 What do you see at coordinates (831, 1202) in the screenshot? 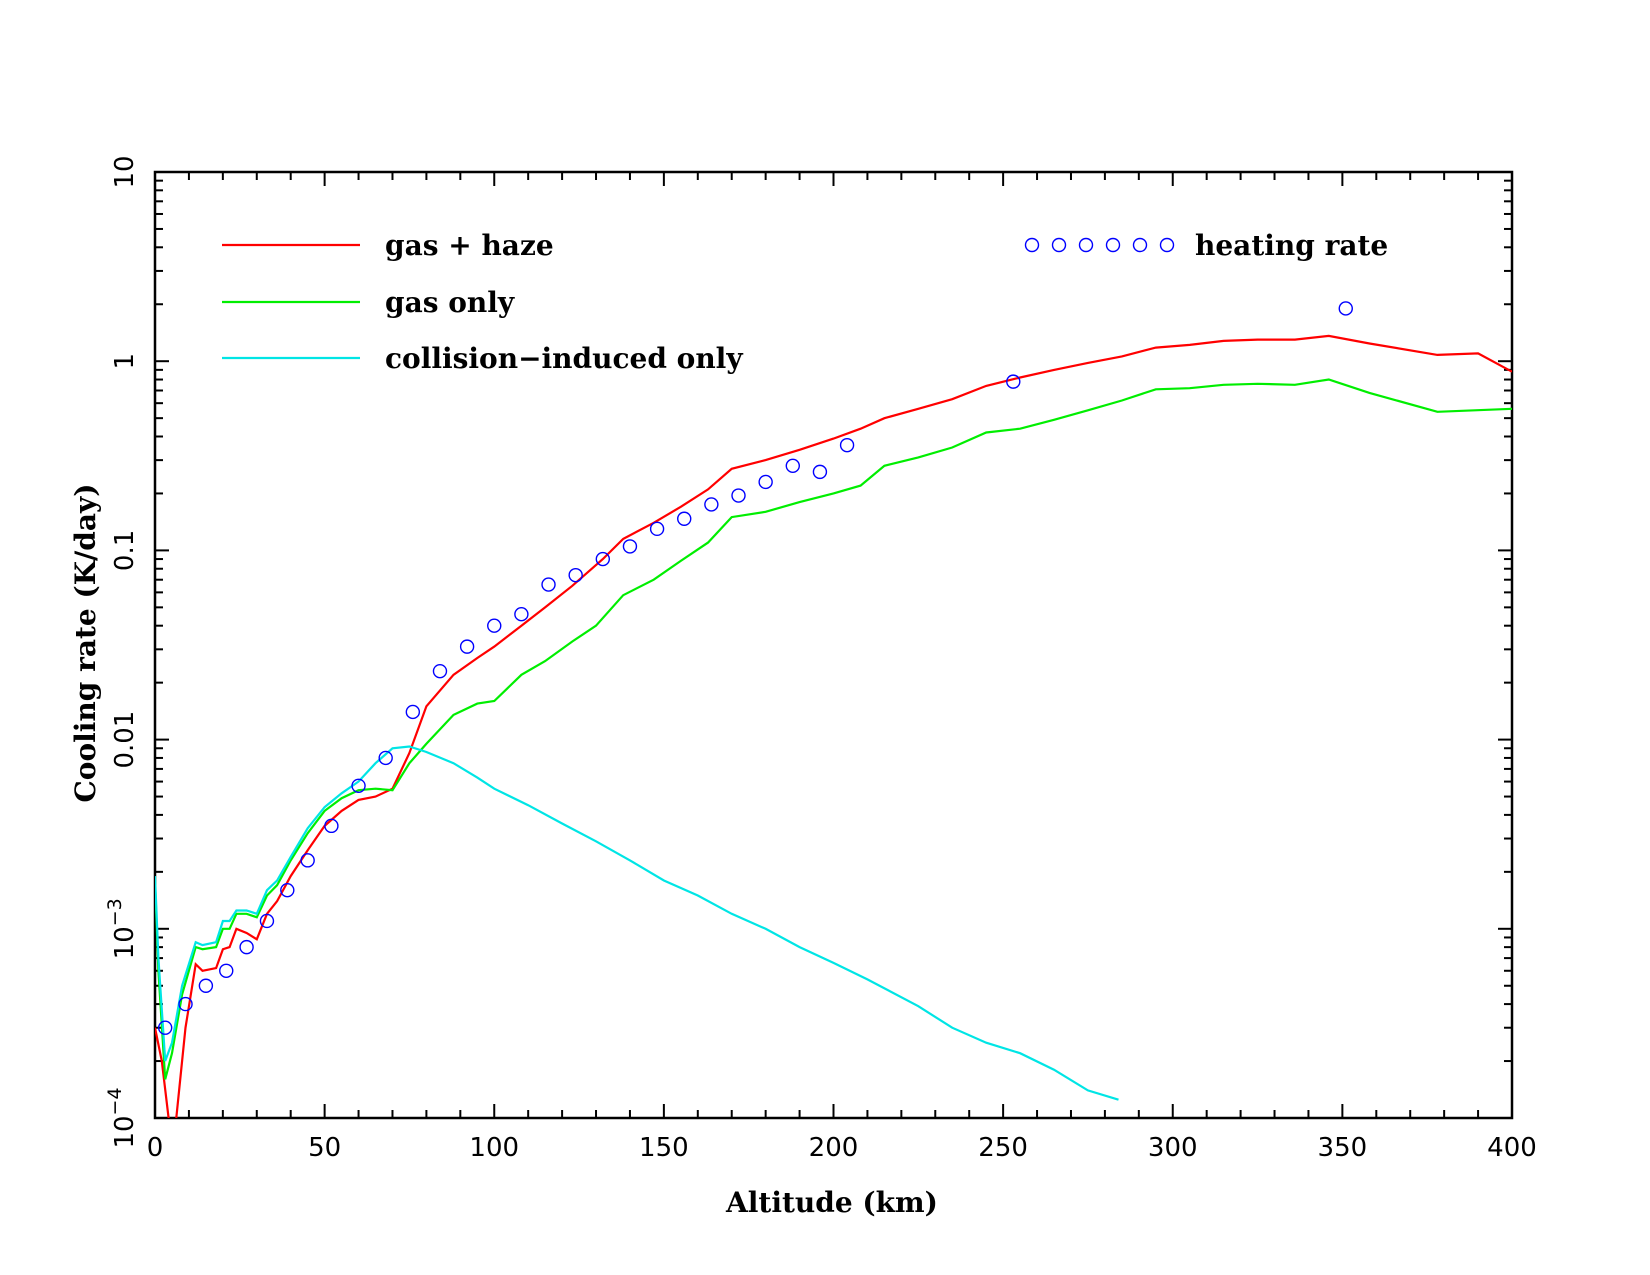
I see `x-axis-title: Altitude (km)` at bounding box center [831, 1202].